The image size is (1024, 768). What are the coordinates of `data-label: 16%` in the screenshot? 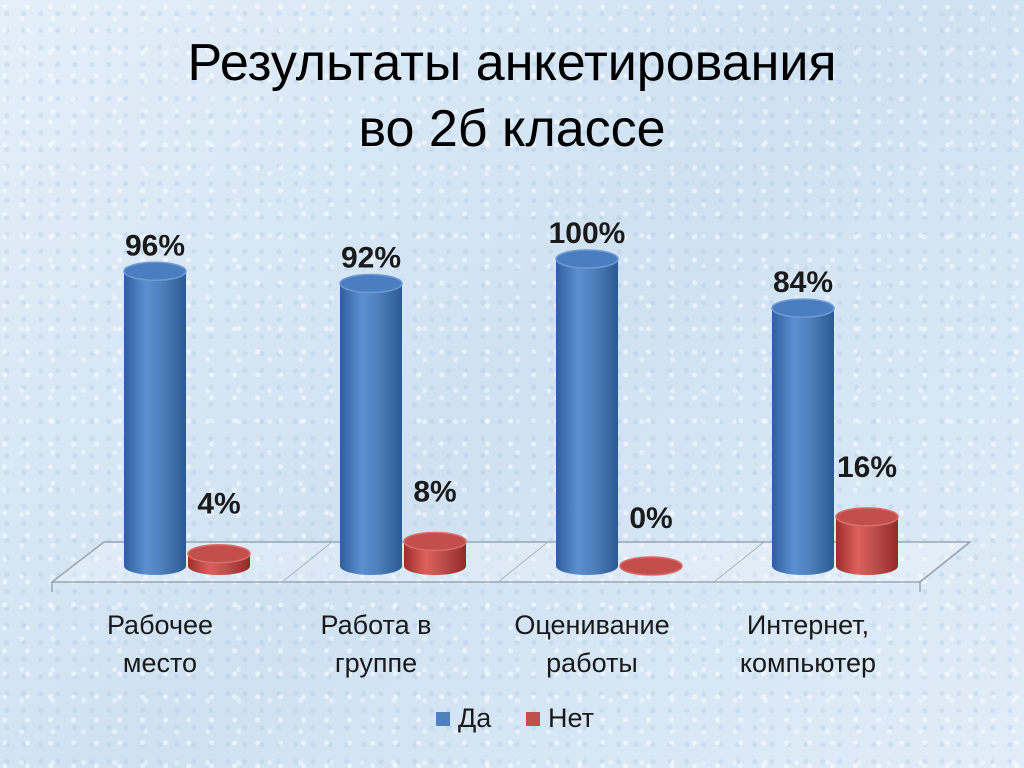 It's located at (867, 467).